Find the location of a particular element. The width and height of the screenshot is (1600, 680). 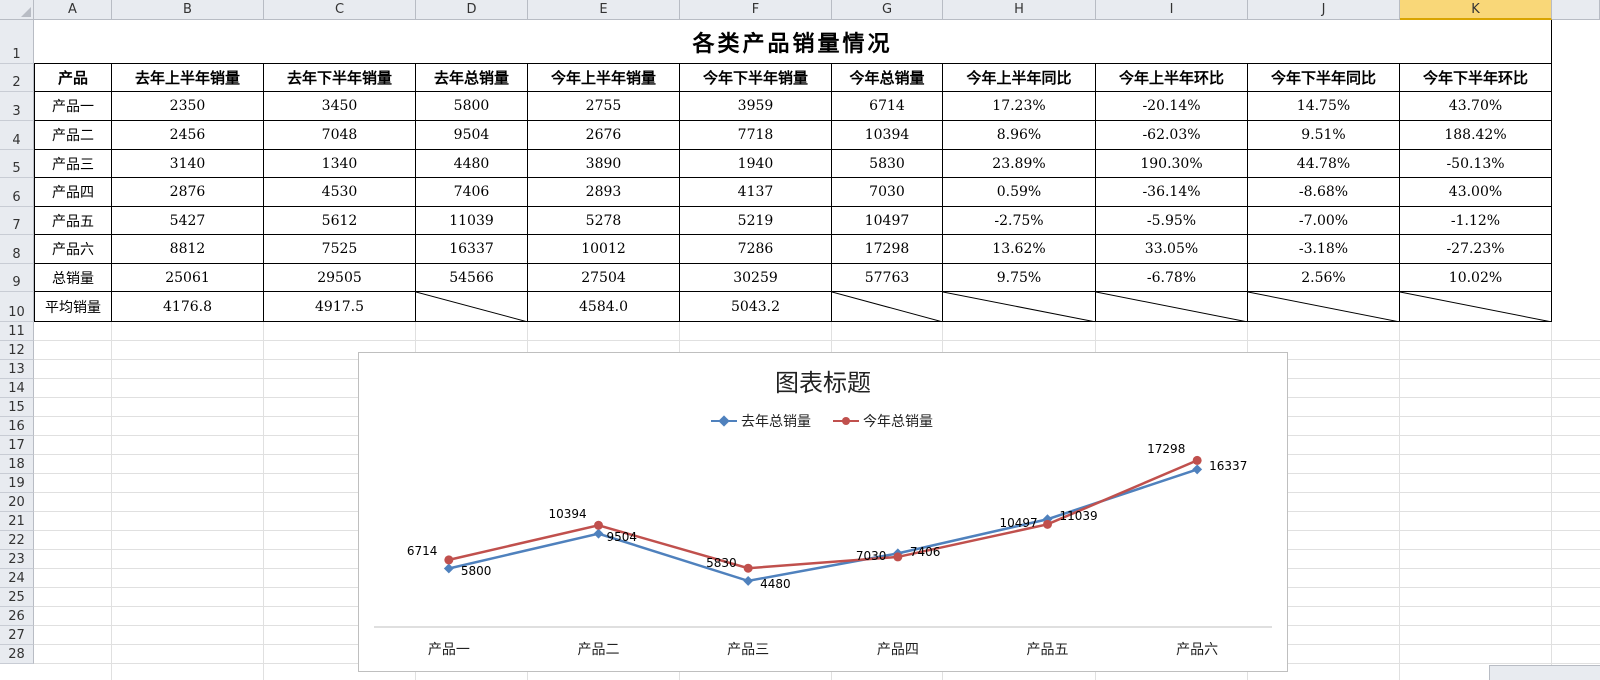

row-header-7: 7 is located at coordinates (17, 221).